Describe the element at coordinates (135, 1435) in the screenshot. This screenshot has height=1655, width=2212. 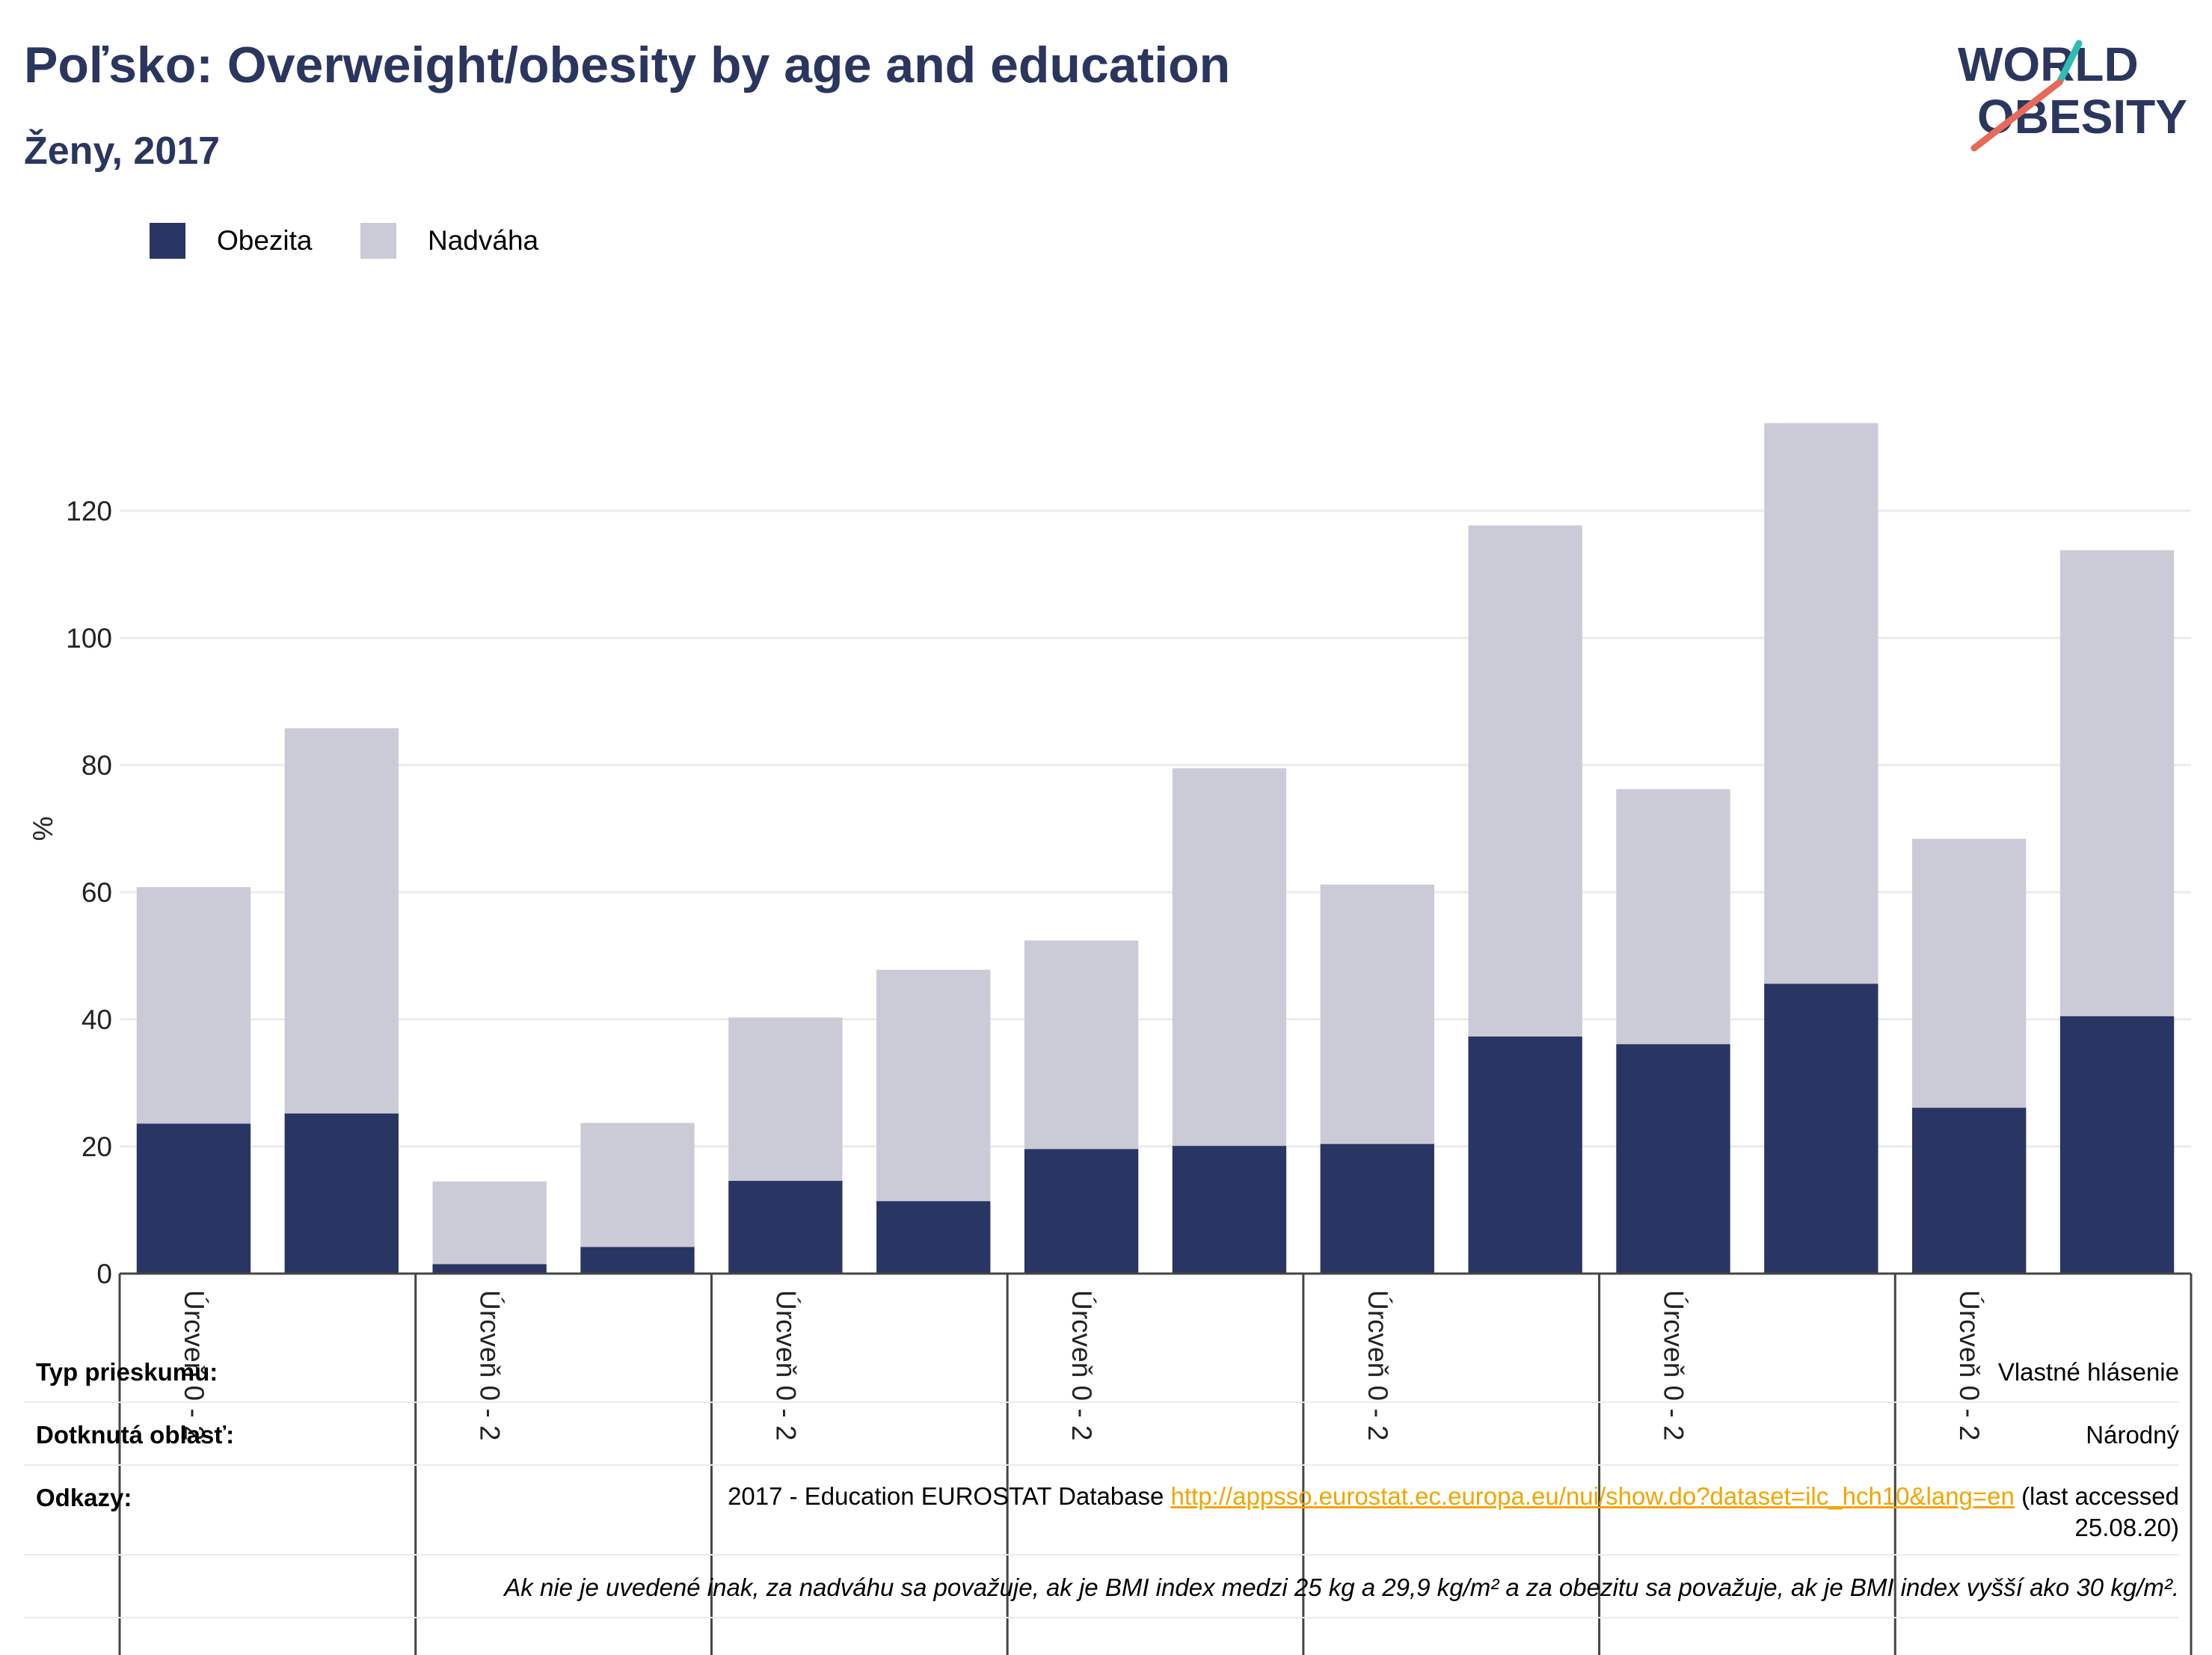
I see `area-label: Dotknutá oblasť:` at that location.